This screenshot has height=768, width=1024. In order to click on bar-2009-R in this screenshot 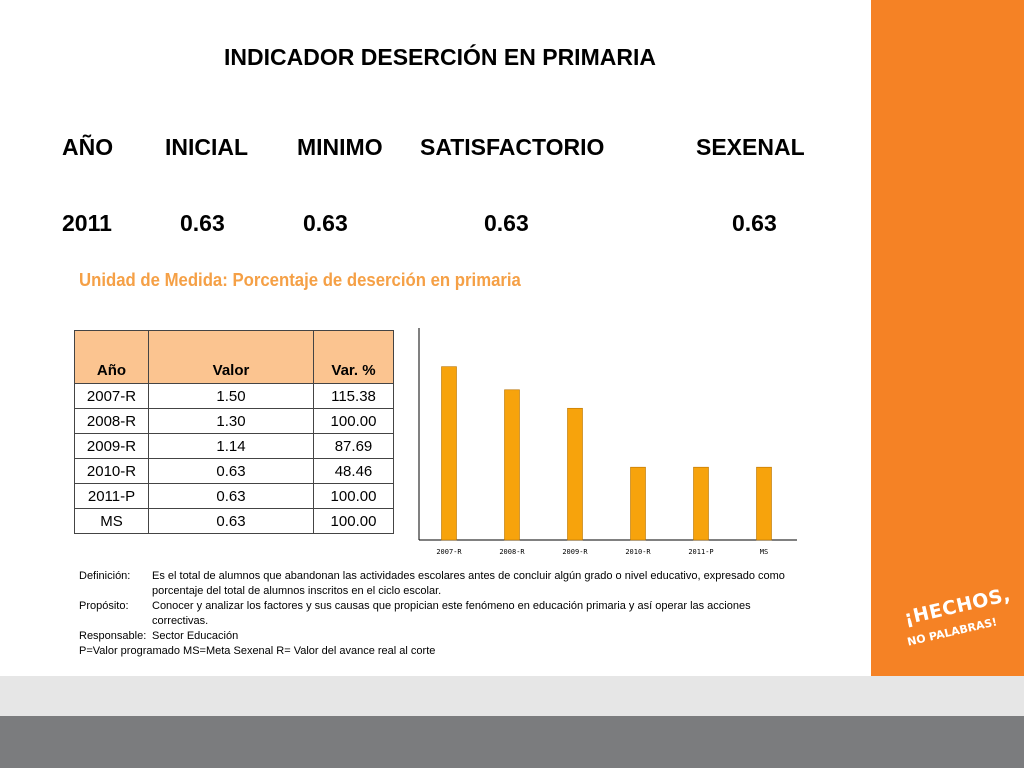, I will do `click(575, 474)`.